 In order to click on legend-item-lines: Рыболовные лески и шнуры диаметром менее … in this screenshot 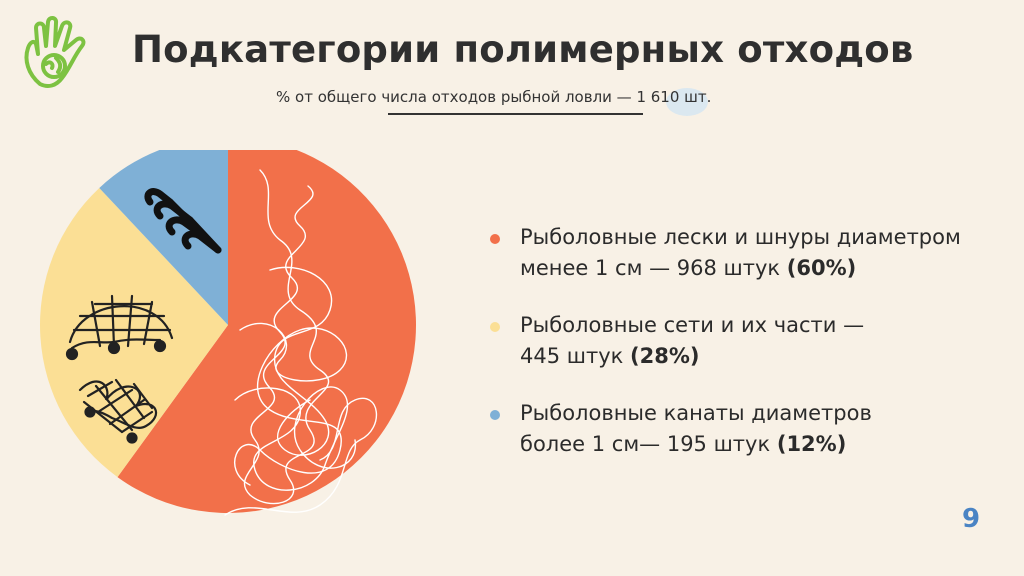, I will do `click(750, 253)`.